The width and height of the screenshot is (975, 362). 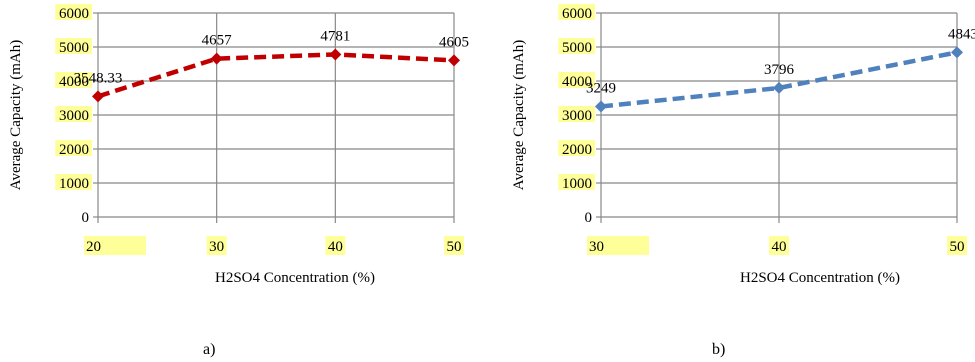 What do you see at coordinates (454, 42) in the screenshot?
I see `data-label: 4605` at bounding box center [454, 42].